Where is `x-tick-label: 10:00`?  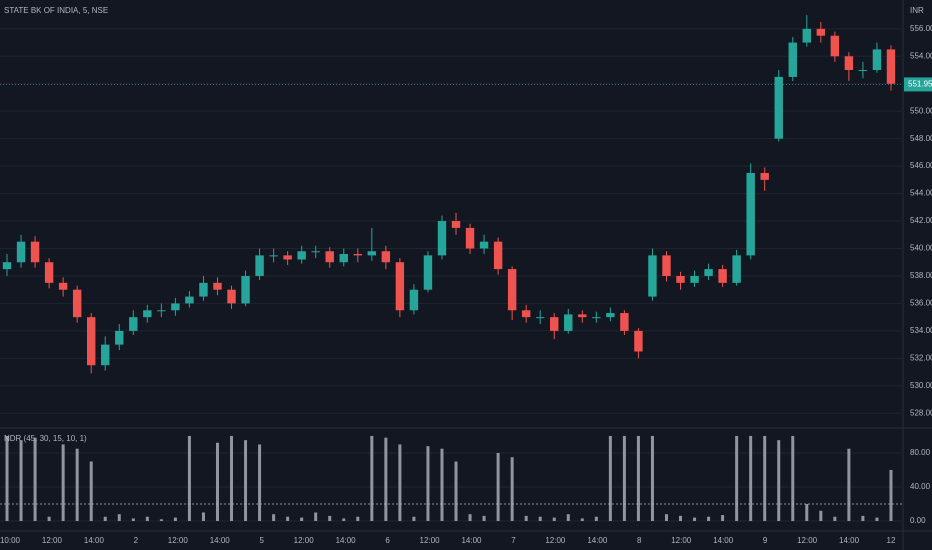 x-tick-label: 10:00 is located at coordinates (10, 540).